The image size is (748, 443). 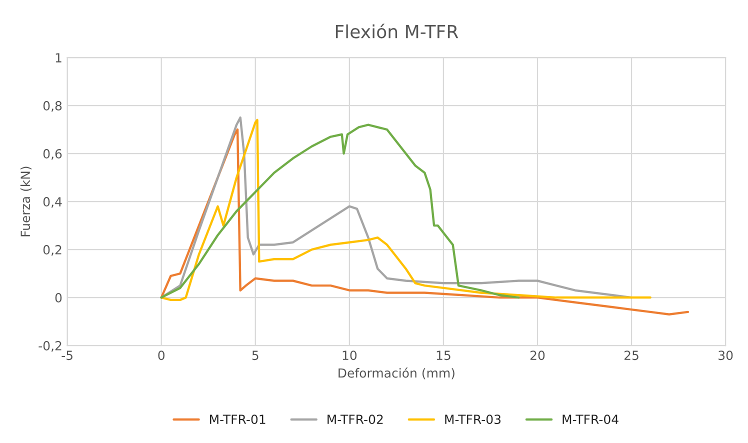 What do you see at coordinates (396, 374) in the screenshot?
I see `x-axis-title: Deformación (mm)` at bounding box center [396, 374].